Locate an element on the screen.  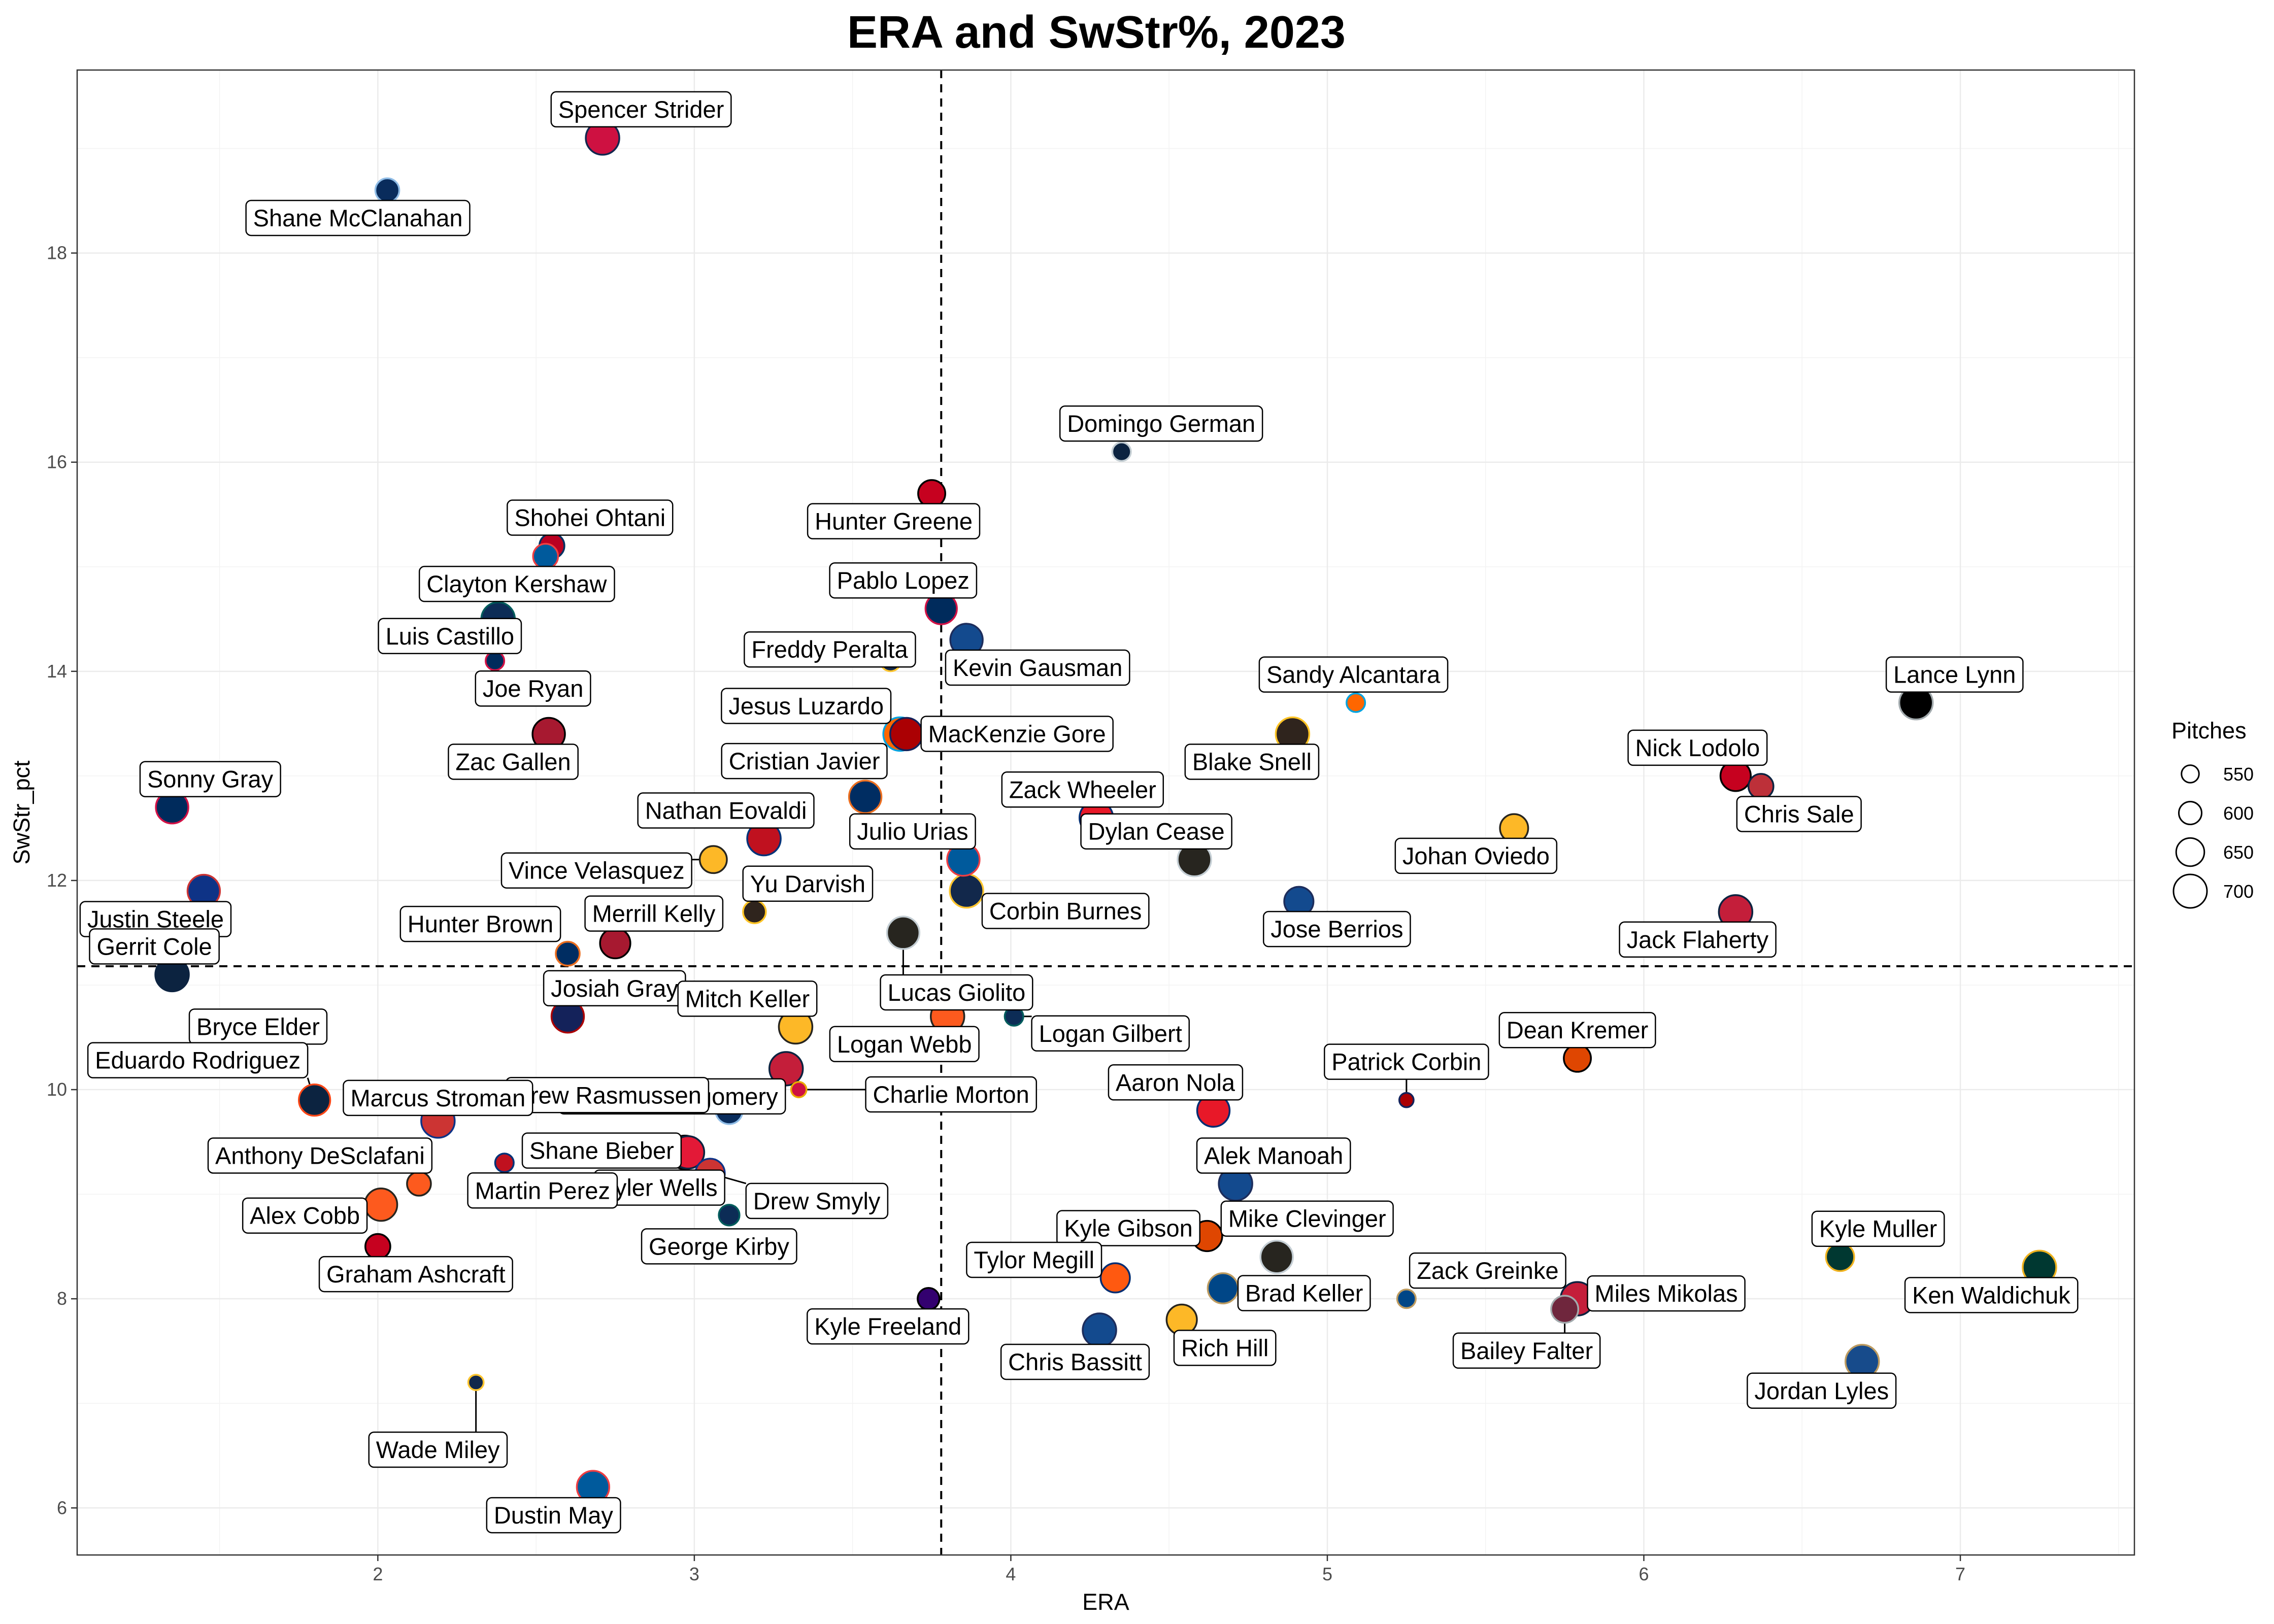
point-label: George Kirby is located at coordinates (719, 1246).